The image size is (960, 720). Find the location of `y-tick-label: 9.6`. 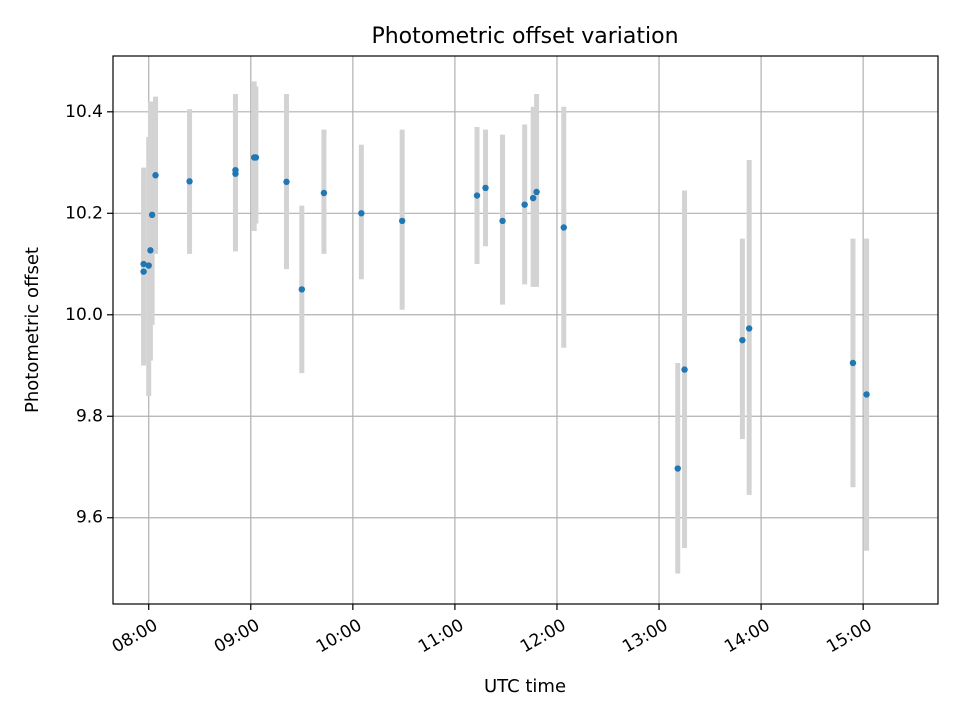

y-tick-label: 9.6 is located at coordinates (89, 518).